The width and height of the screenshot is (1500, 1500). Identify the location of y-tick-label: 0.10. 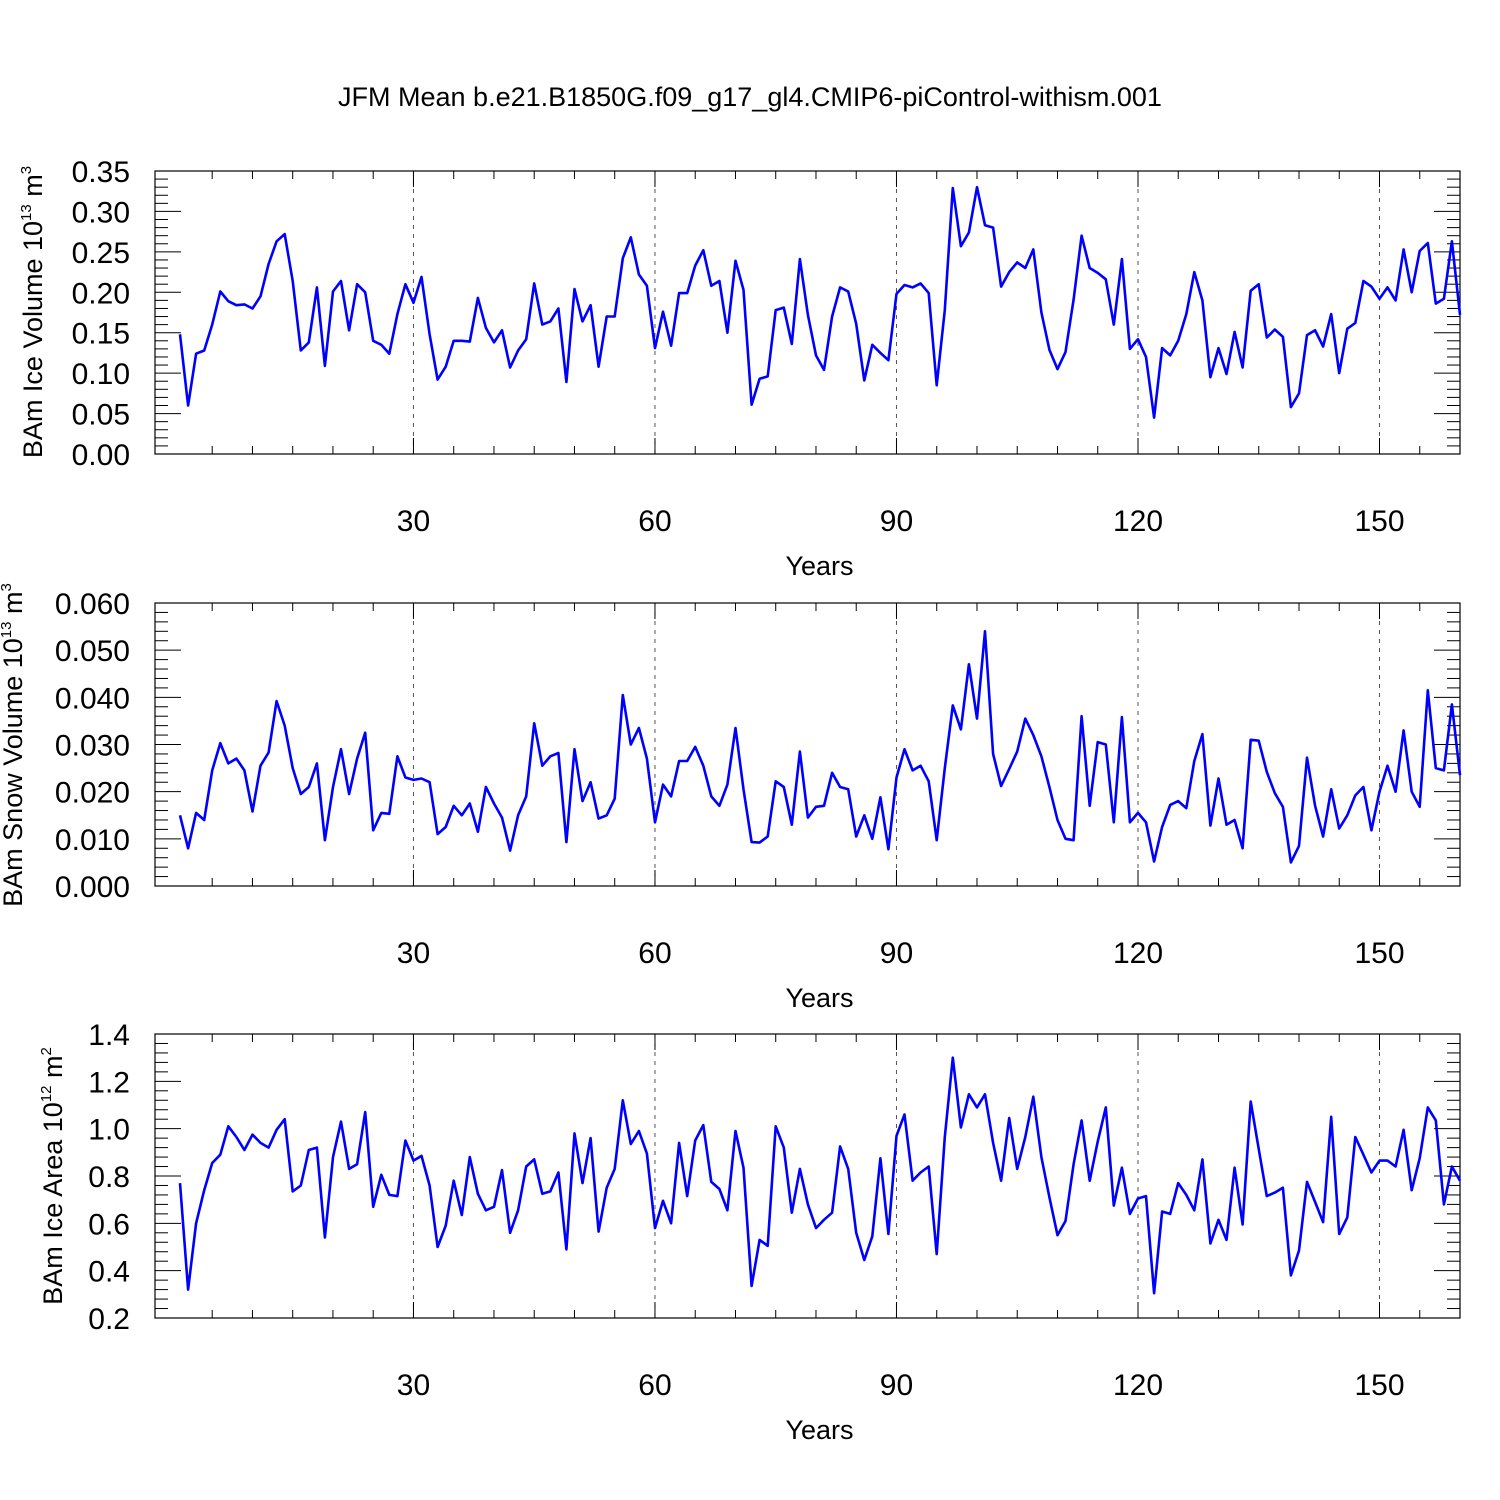
(101, 374).